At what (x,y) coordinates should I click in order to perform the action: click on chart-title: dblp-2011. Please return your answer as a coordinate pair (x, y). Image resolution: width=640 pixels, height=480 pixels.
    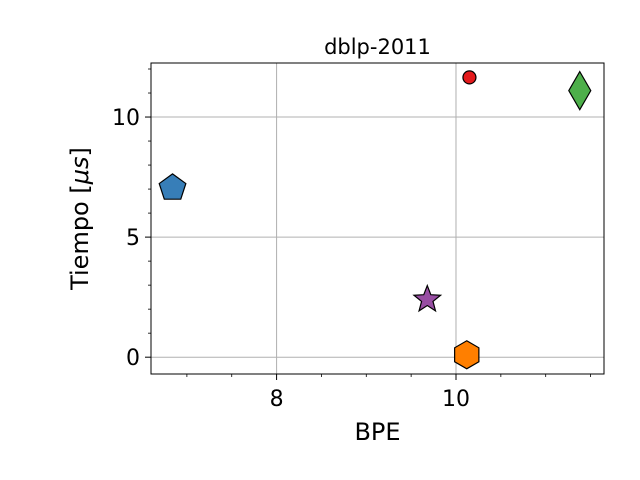
    Looking at the image, I should click on (377, 47).